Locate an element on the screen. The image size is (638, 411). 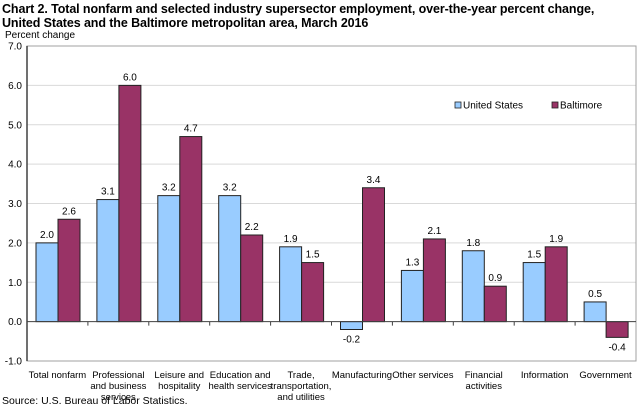
category-label-line: health services is located at coordinates (240, 386).